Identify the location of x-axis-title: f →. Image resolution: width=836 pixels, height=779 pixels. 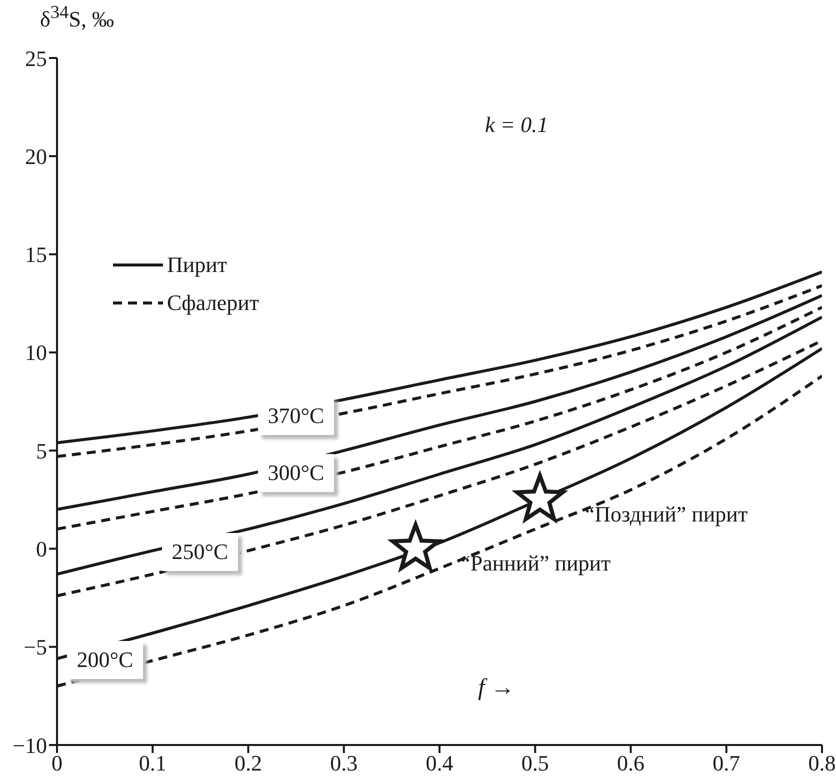
(496, 688).